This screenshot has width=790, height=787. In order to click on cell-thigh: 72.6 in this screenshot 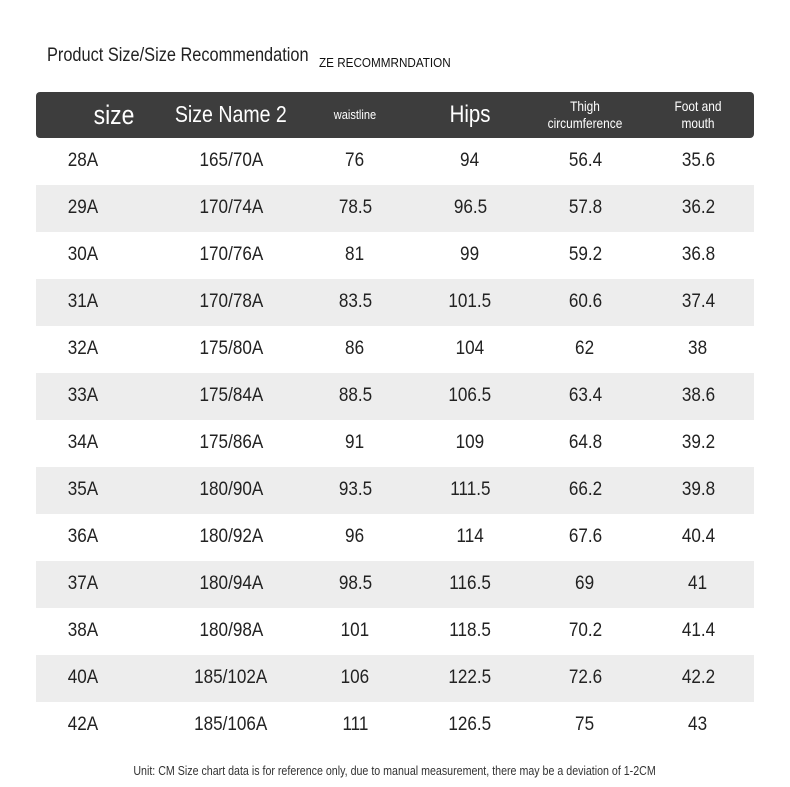, I will do `click(585, 678)`.